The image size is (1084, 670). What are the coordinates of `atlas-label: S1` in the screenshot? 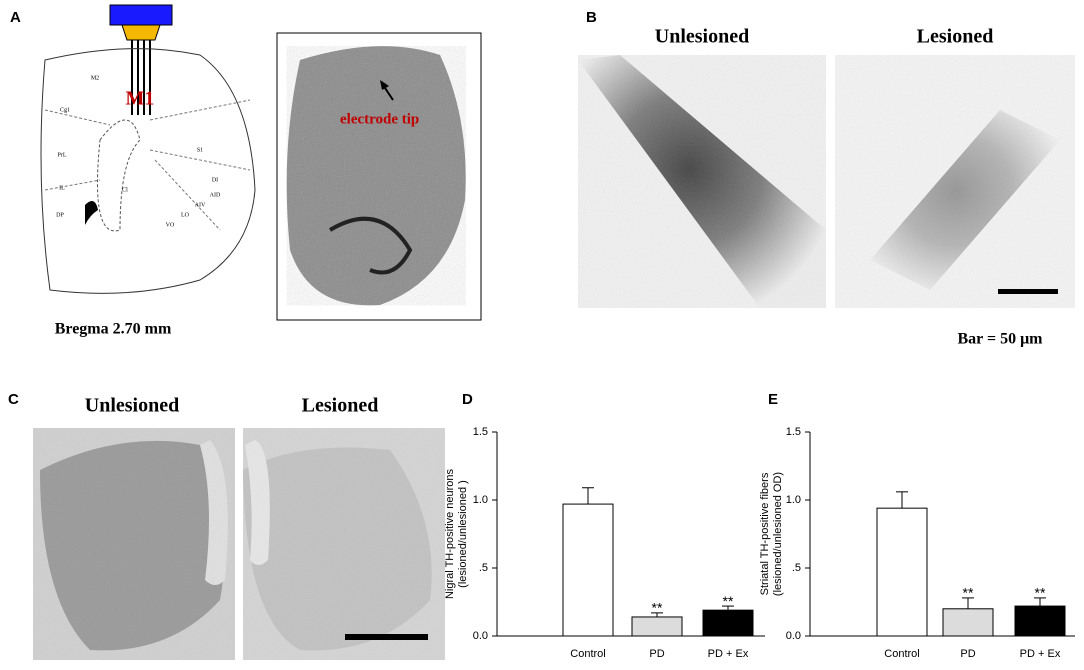 It's located at (200, 150).